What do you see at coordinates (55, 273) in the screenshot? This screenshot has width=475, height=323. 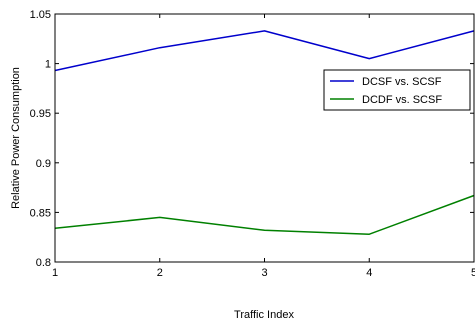 I see `x-tick-label: 1` at bounding box center [55, 273].